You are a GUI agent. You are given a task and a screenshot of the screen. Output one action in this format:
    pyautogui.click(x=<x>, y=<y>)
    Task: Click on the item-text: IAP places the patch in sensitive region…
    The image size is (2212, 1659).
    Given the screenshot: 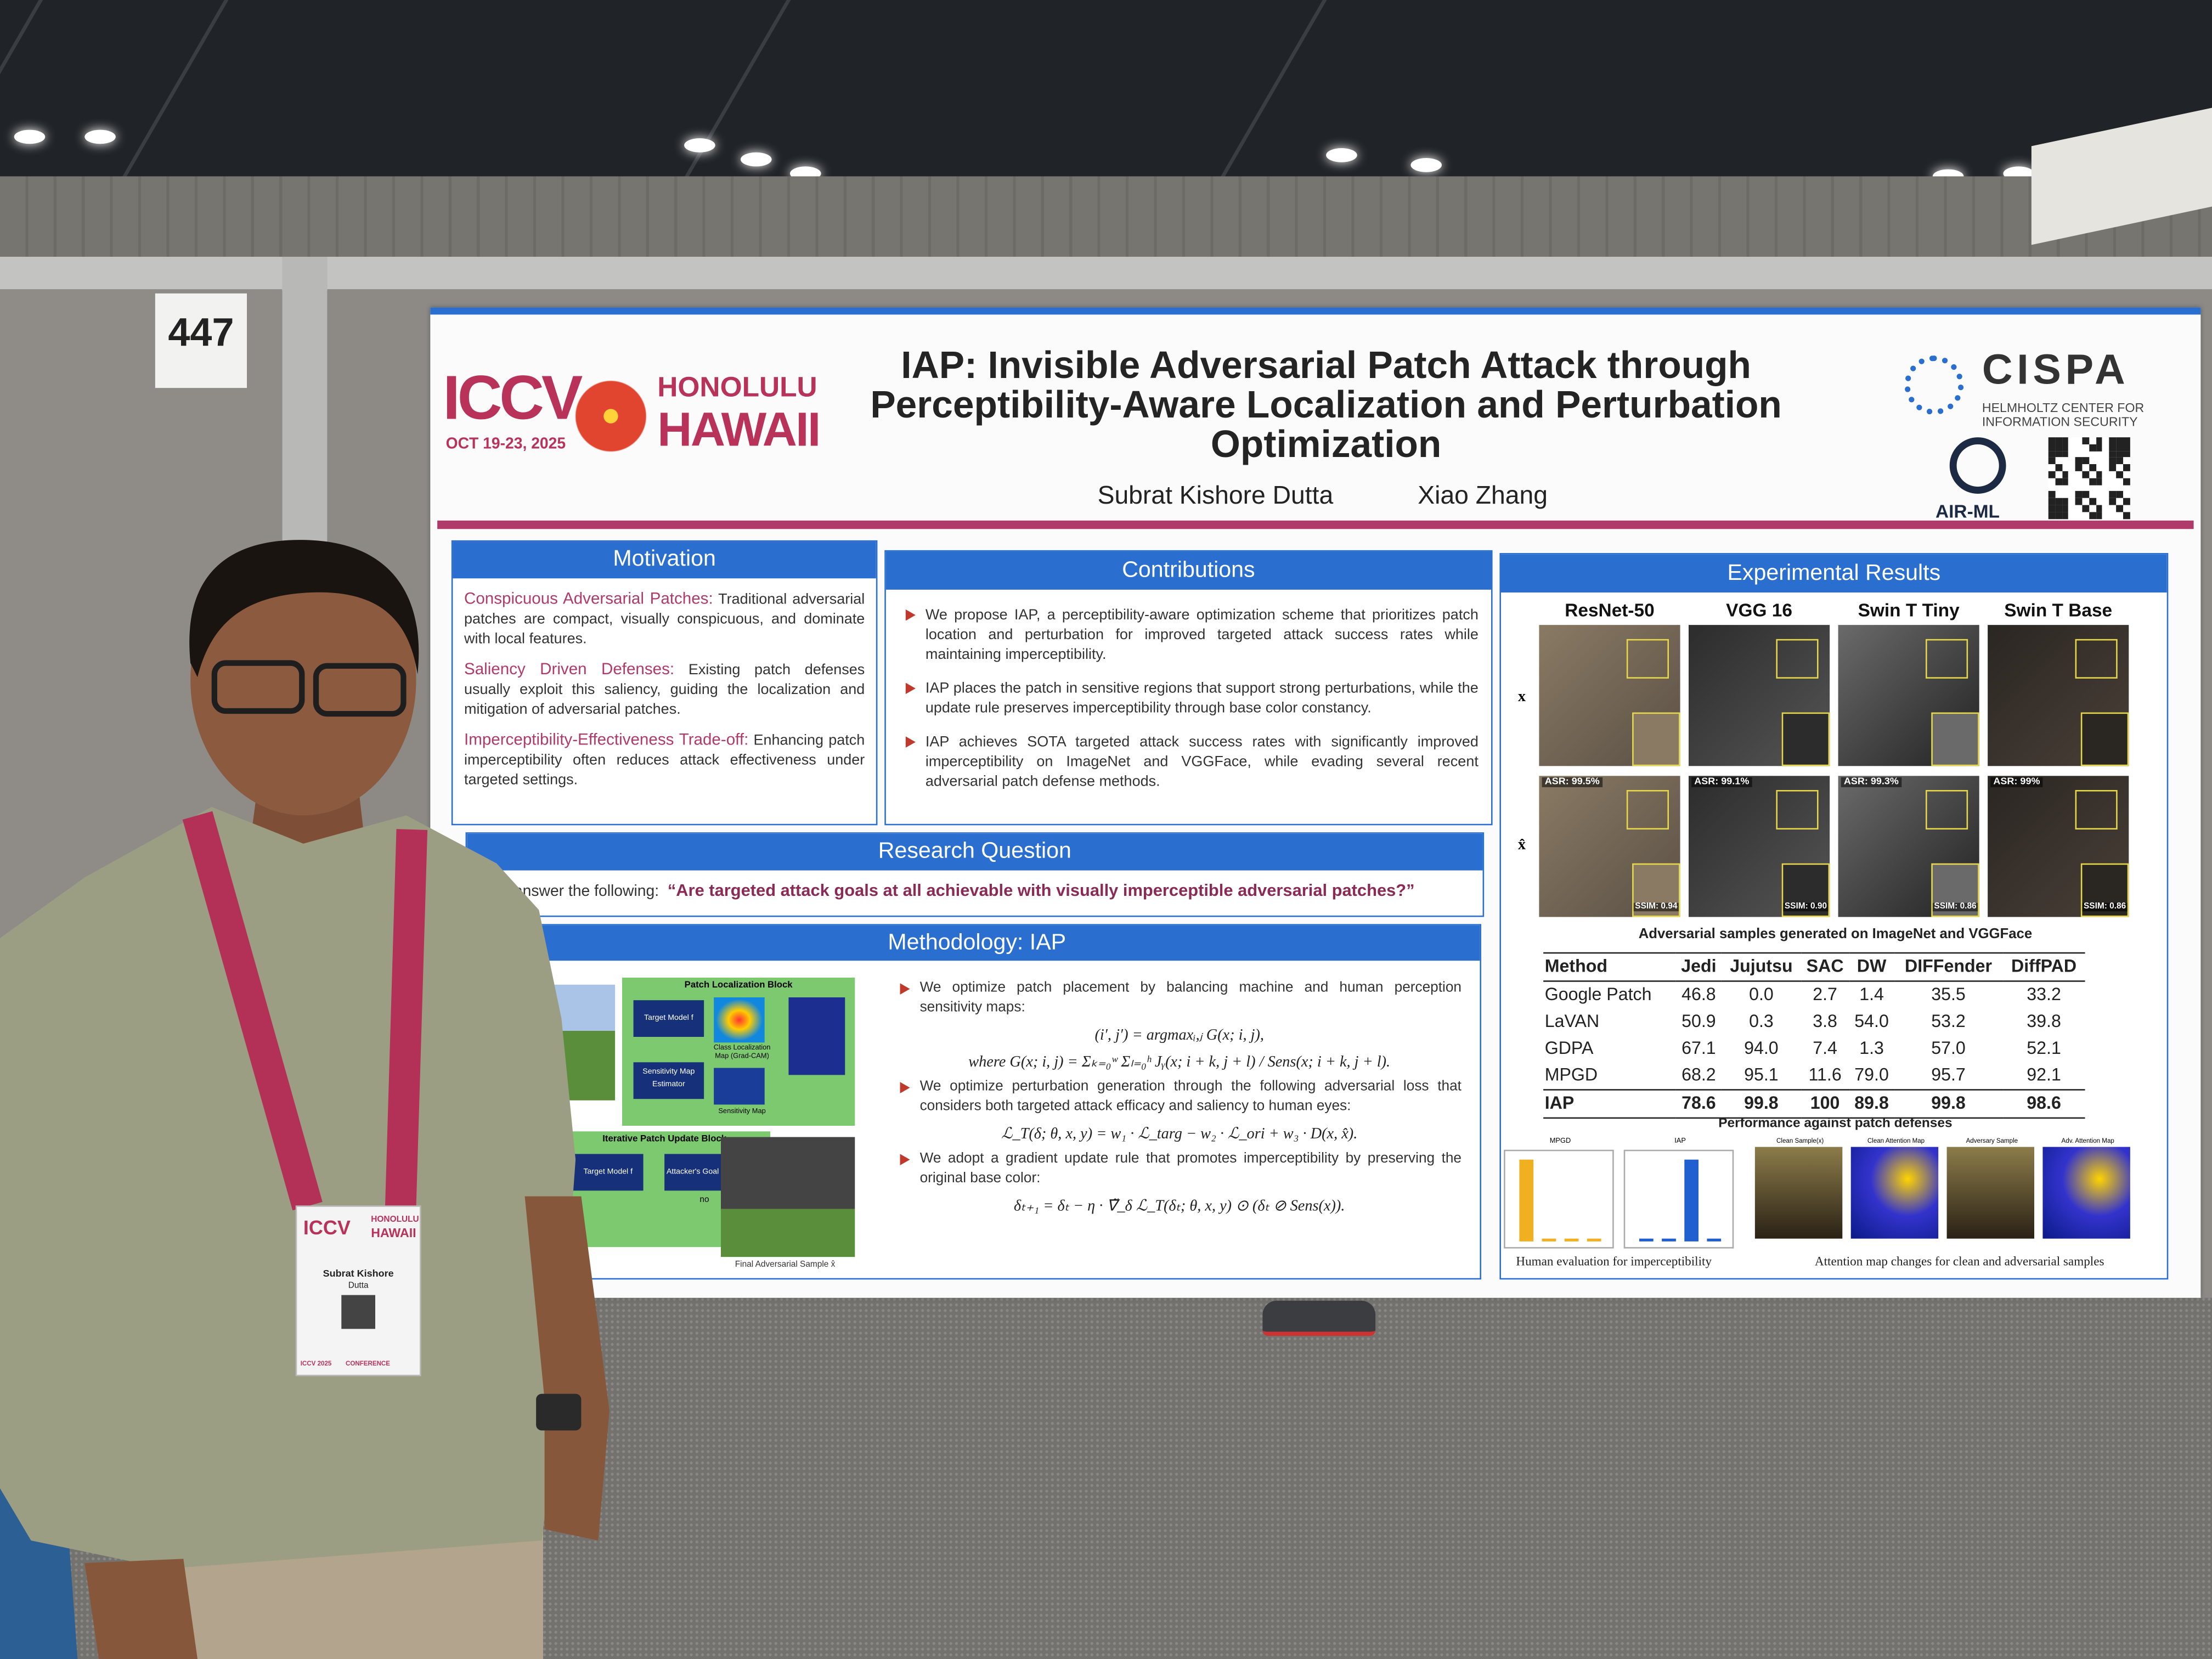 What is the action you would take?
    pyautogui.click(x=1202, y=699)
    